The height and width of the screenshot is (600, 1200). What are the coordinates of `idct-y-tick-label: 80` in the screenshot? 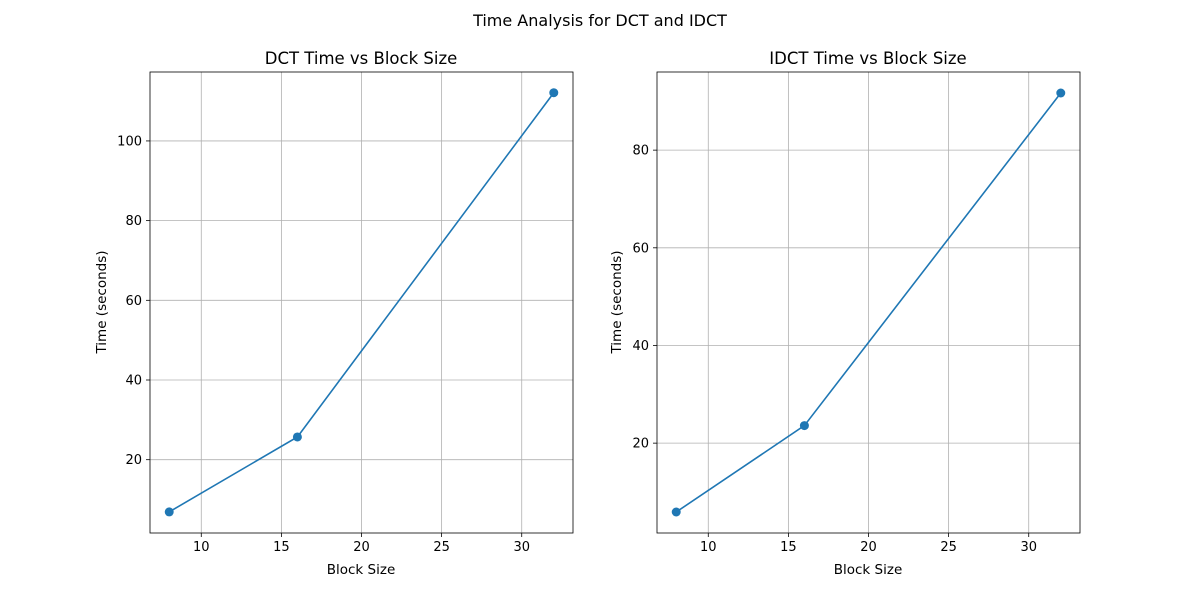 It's located at (640, 151).